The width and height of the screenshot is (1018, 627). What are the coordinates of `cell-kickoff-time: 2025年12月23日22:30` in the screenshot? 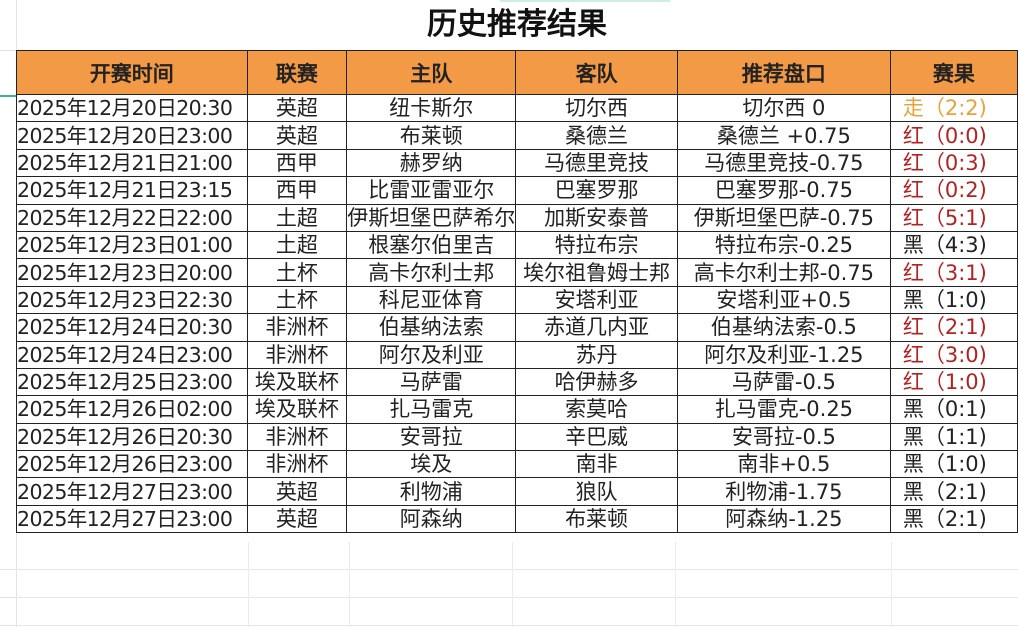 It's located at (132, 300).